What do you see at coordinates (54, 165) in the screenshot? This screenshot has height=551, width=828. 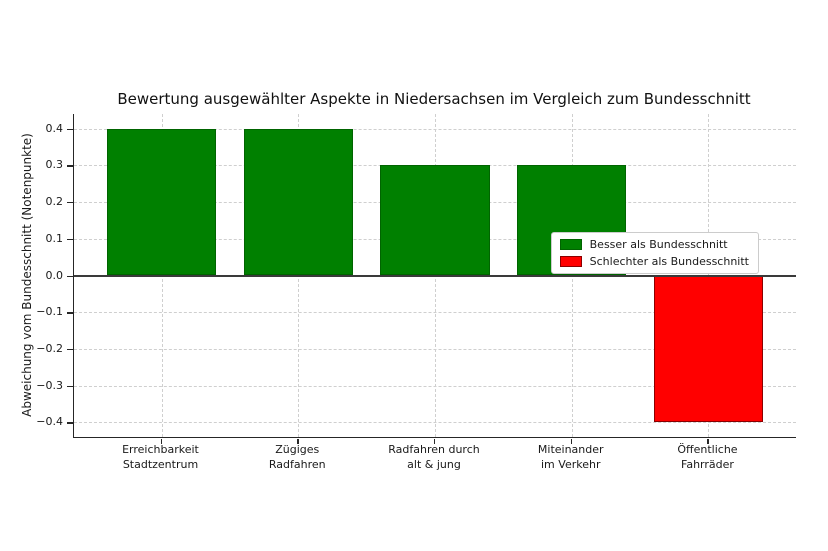 I see `y-tick-label: 0.3` at bounding box center [54, 165].